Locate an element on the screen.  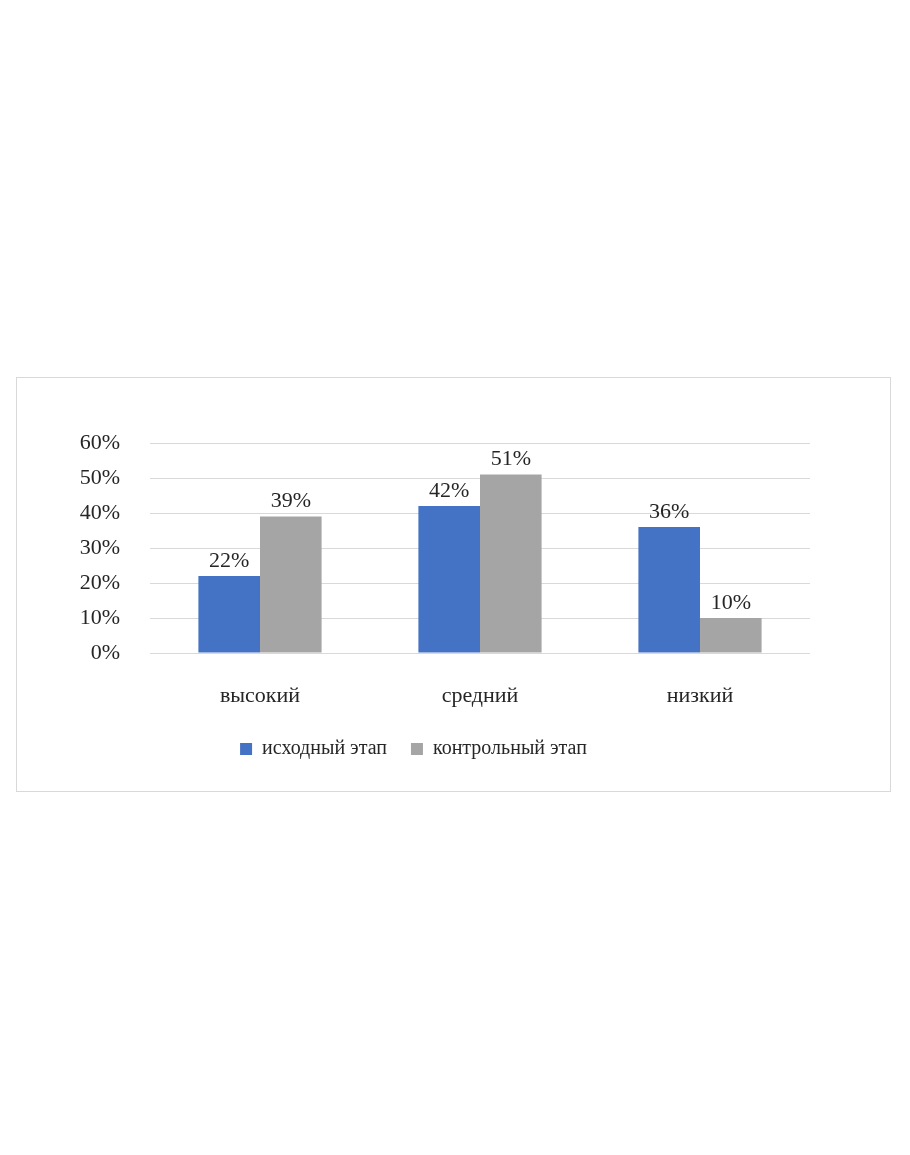
y-tick-label: 0% is located at coordinates (105, 651).